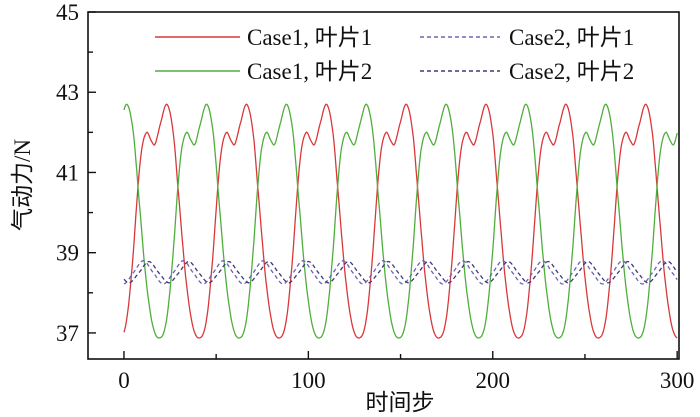 The width and height of the screenshot is (700, 417). Describe the element at coordinates (124, 380) in the screenshot. I see `x-tick-label: 0` at that location.